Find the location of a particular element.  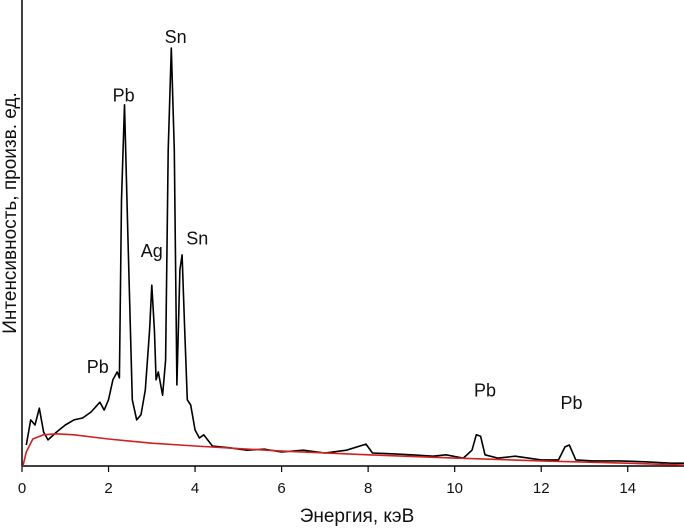

x-tick-label: 4 is located at coordinates (195, 488).